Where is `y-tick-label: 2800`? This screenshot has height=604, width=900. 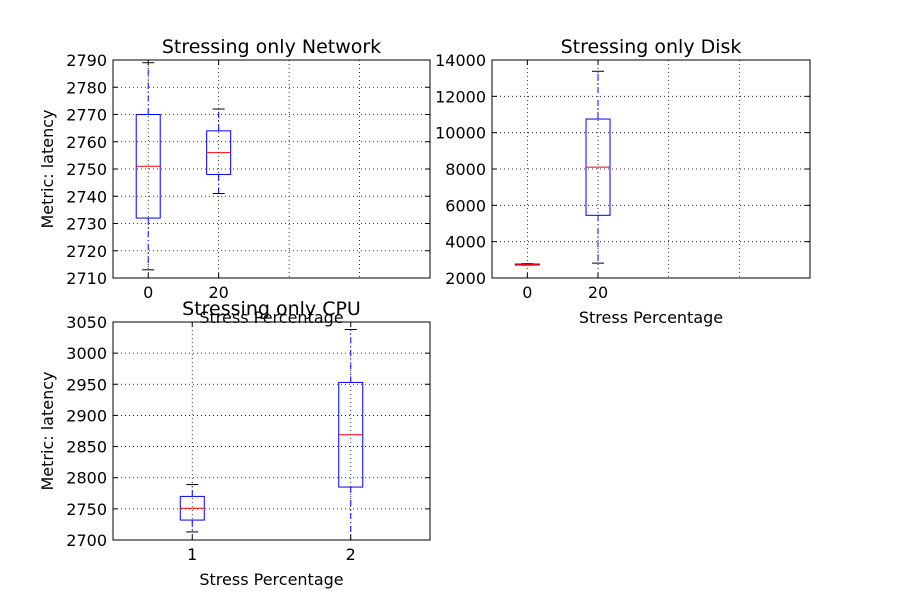
y-tick-label: 2800 is located at coordinates (86, 478).